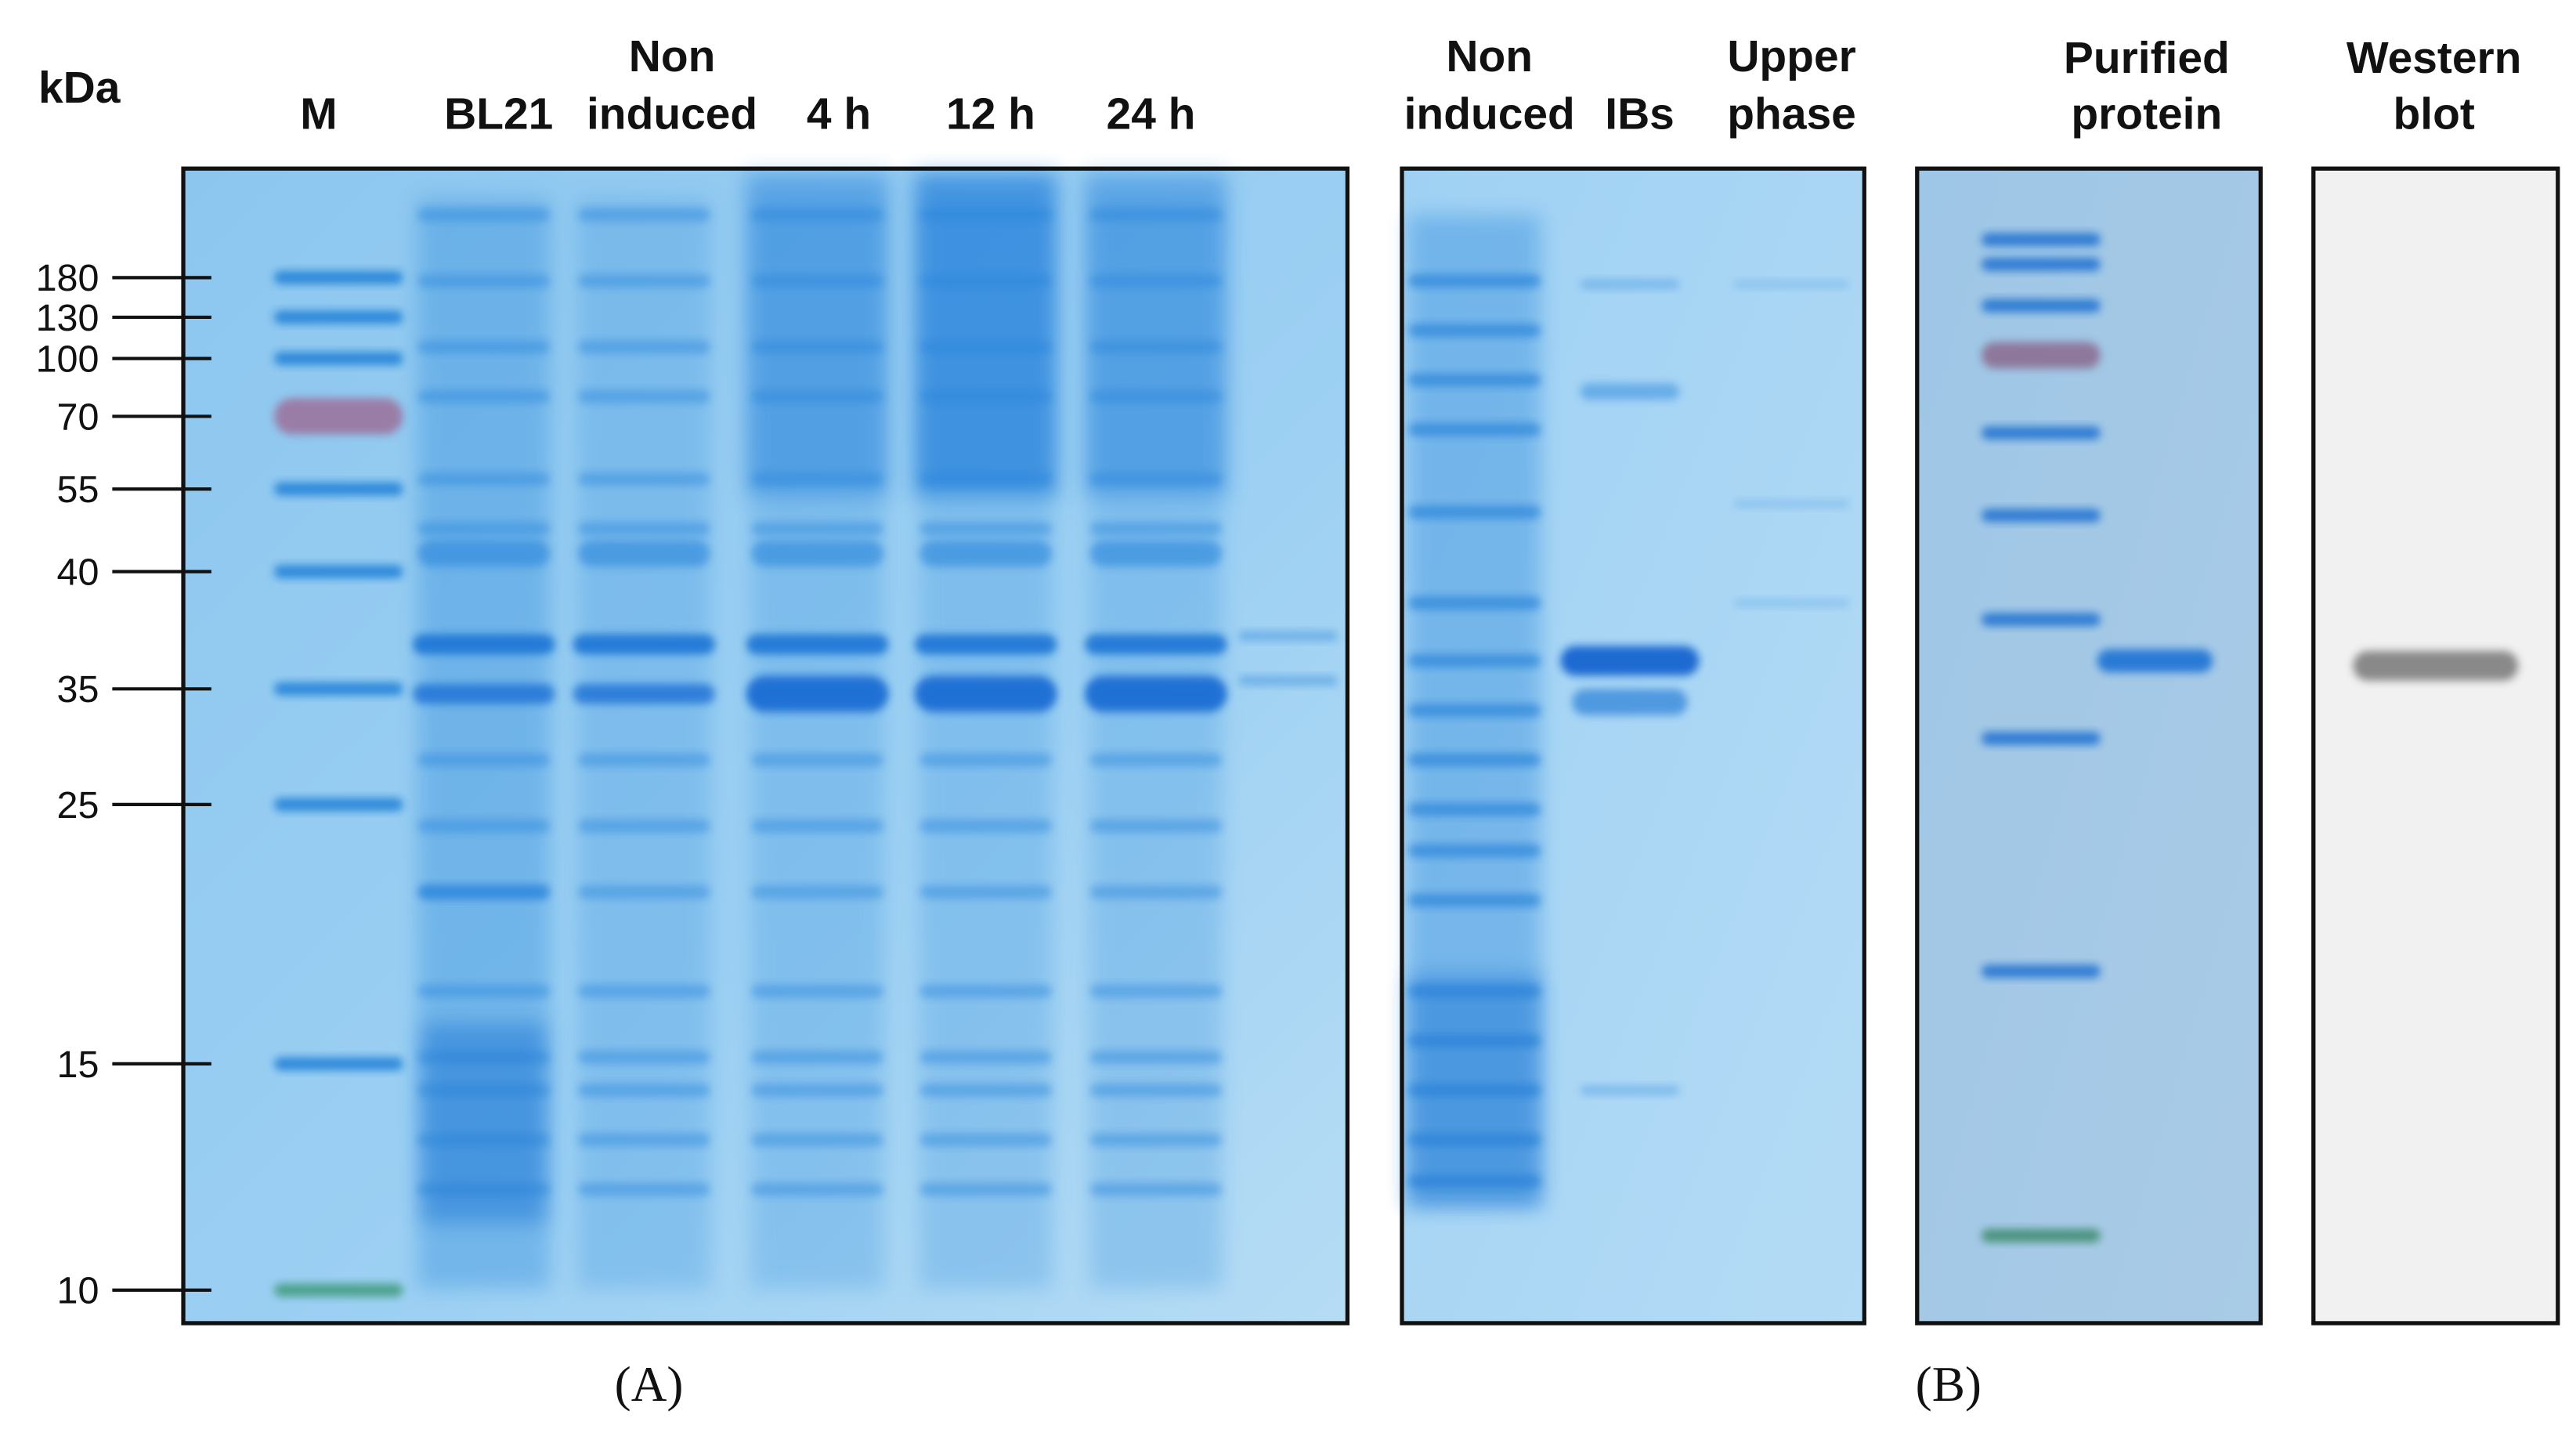  What do you see at coordinates (2434, 58) in the screenshot?
I see `lane-label: Western` at bounding box center [2434, 58].